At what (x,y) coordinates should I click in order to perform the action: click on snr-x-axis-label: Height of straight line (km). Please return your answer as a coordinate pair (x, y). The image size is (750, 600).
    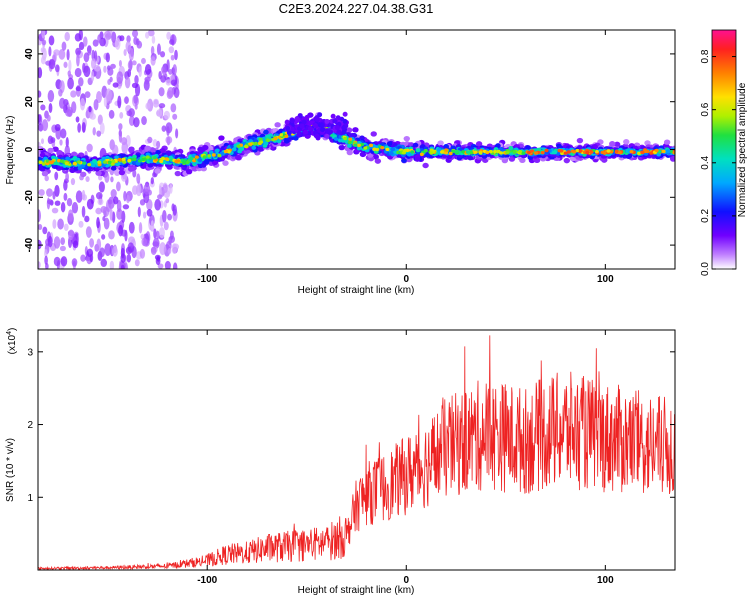
    Looking at the image, I should click on (356, 590).